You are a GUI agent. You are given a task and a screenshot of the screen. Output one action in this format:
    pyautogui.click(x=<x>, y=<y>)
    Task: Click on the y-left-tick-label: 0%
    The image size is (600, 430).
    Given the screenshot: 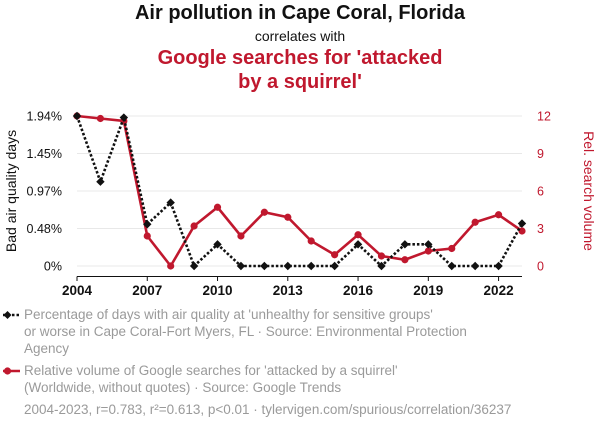 What is the action you would take?
    pyautogui.click(x=53, y=267)
    